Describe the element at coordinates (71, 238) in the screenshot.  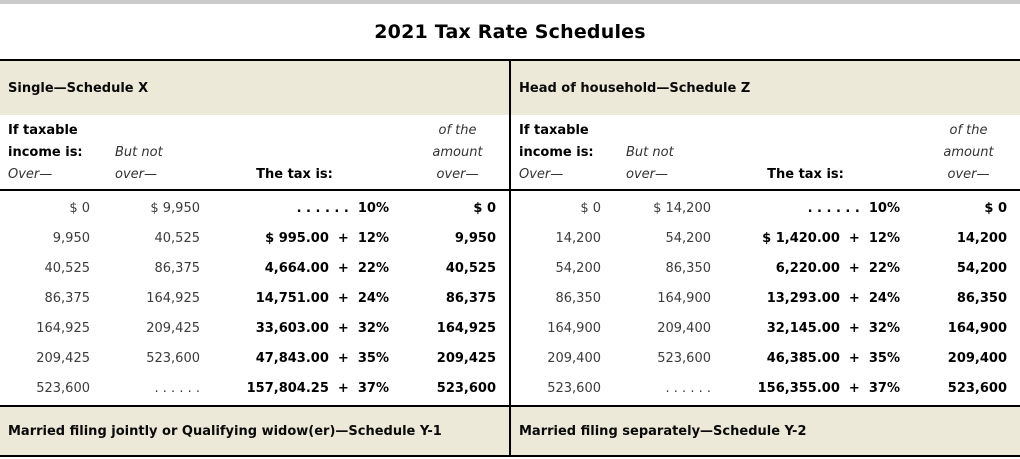
I see `cell-over: 9,950` at that location.